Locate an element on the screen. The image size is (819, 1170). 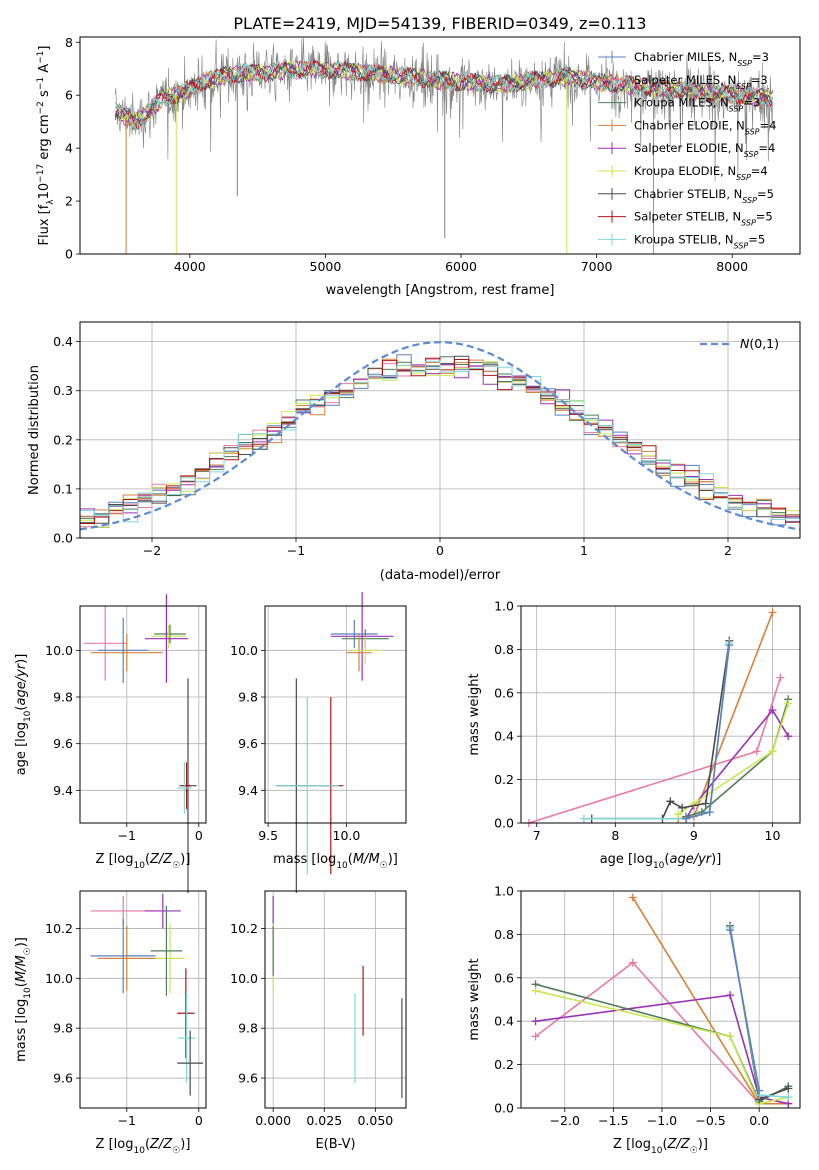
mass_weight_vs_Z-axes: −2.0 −1.5 −1.0 −0.5 0.0 0.0 0.2 0.4 0.6 0.8 1.0 is located at coordinates (647, 1006).